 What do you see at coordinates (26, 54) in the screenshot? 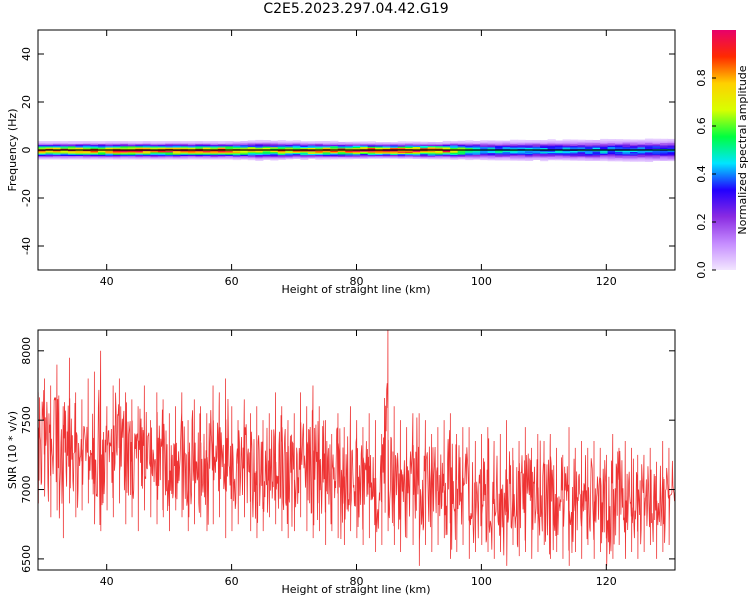
I see `y-tick-label: 40` at bounding box center [26, 54].